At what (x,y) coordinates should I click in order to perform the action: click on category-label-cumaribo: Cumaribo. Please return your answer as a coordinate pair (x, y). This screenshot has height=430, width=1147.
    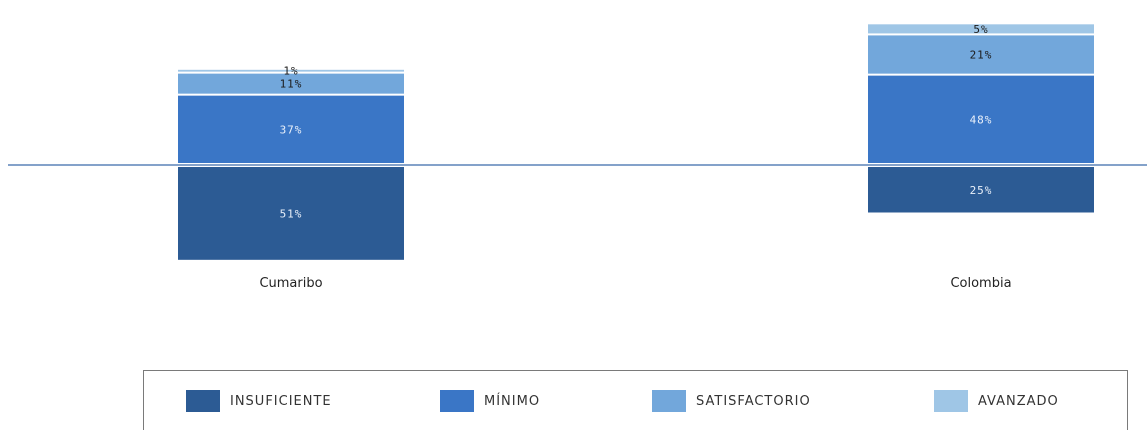
    Looking at the image, I should click on (291, 283).